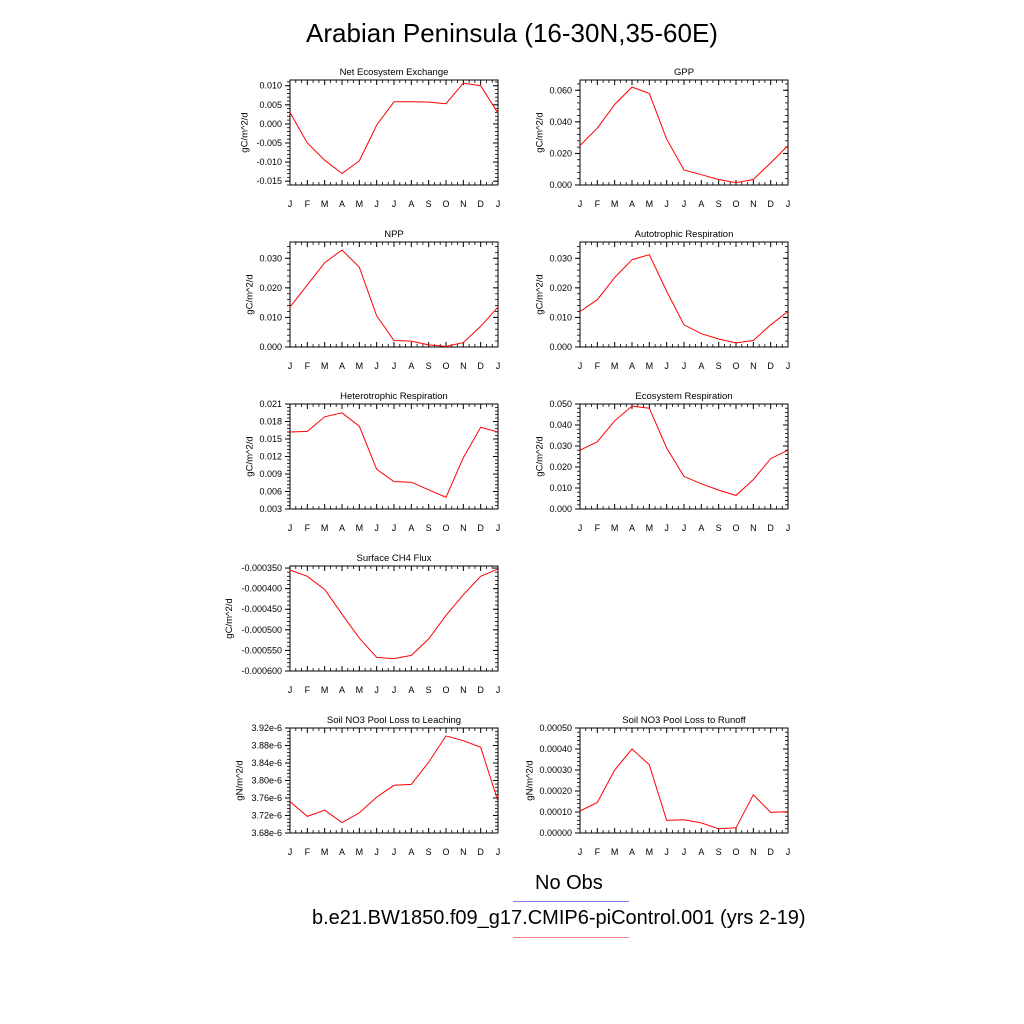  Describe the element at coordinates (270, 105) in the screenshot. I see `y-tick-label: 0.005` at that location.